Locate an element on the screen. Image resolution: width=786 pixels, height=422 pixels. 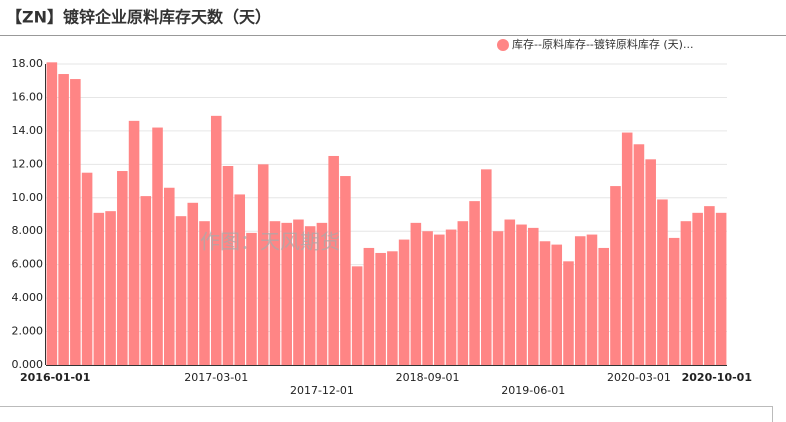
x-tick-label: 2020-10-01 is located at coordinates (717, 377).